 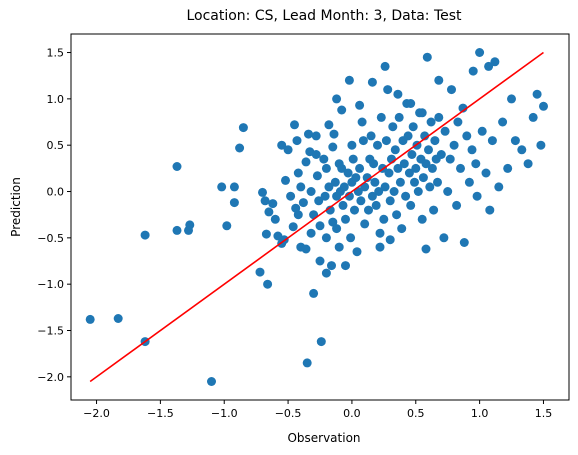 I want to click on y-axis-label: Prediction, so click(x=16, y=207).